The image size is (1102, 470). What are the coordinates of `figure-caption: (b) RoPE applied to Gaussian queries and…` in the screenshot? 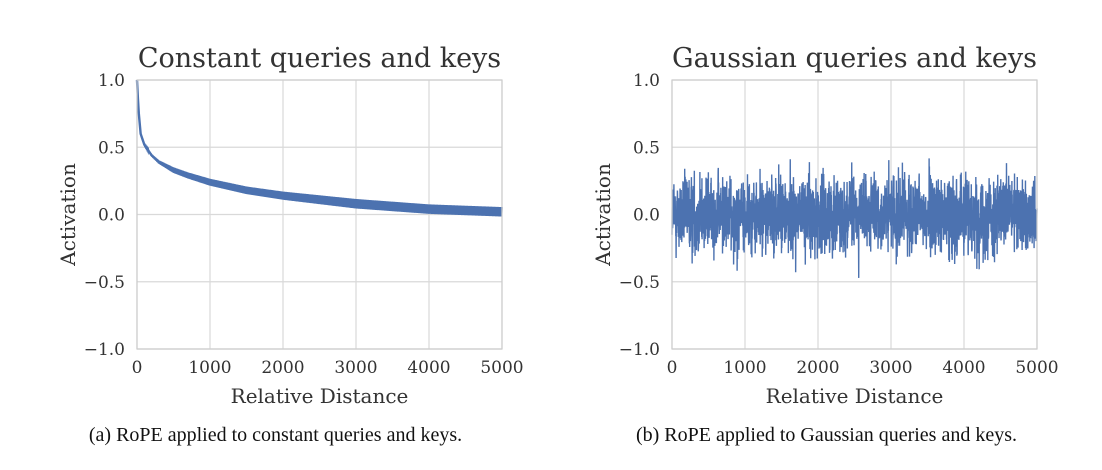 It's located at (826, 435).